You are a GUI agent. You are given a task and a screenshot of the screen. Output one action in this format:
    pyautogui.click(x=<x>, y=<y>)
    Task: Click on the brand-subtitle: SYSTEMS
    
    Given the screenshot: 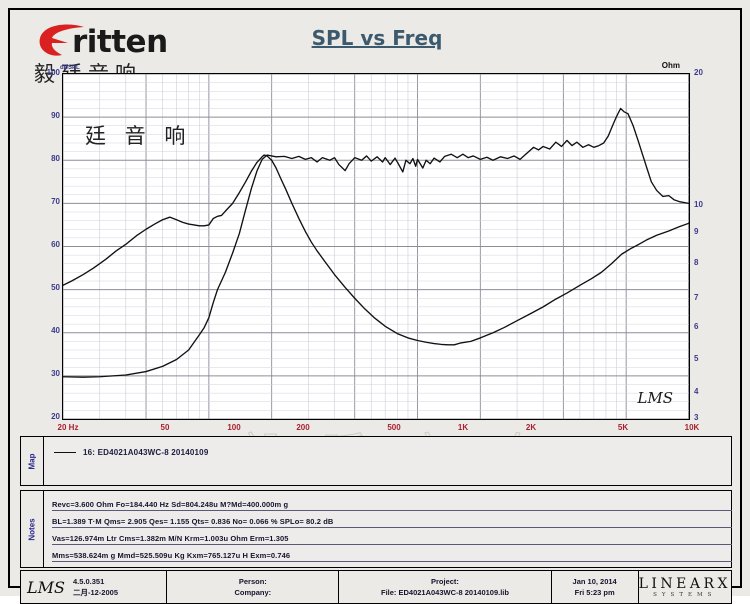 What is the action you would take?
    pyautogui.click(x=685, y=595)
    